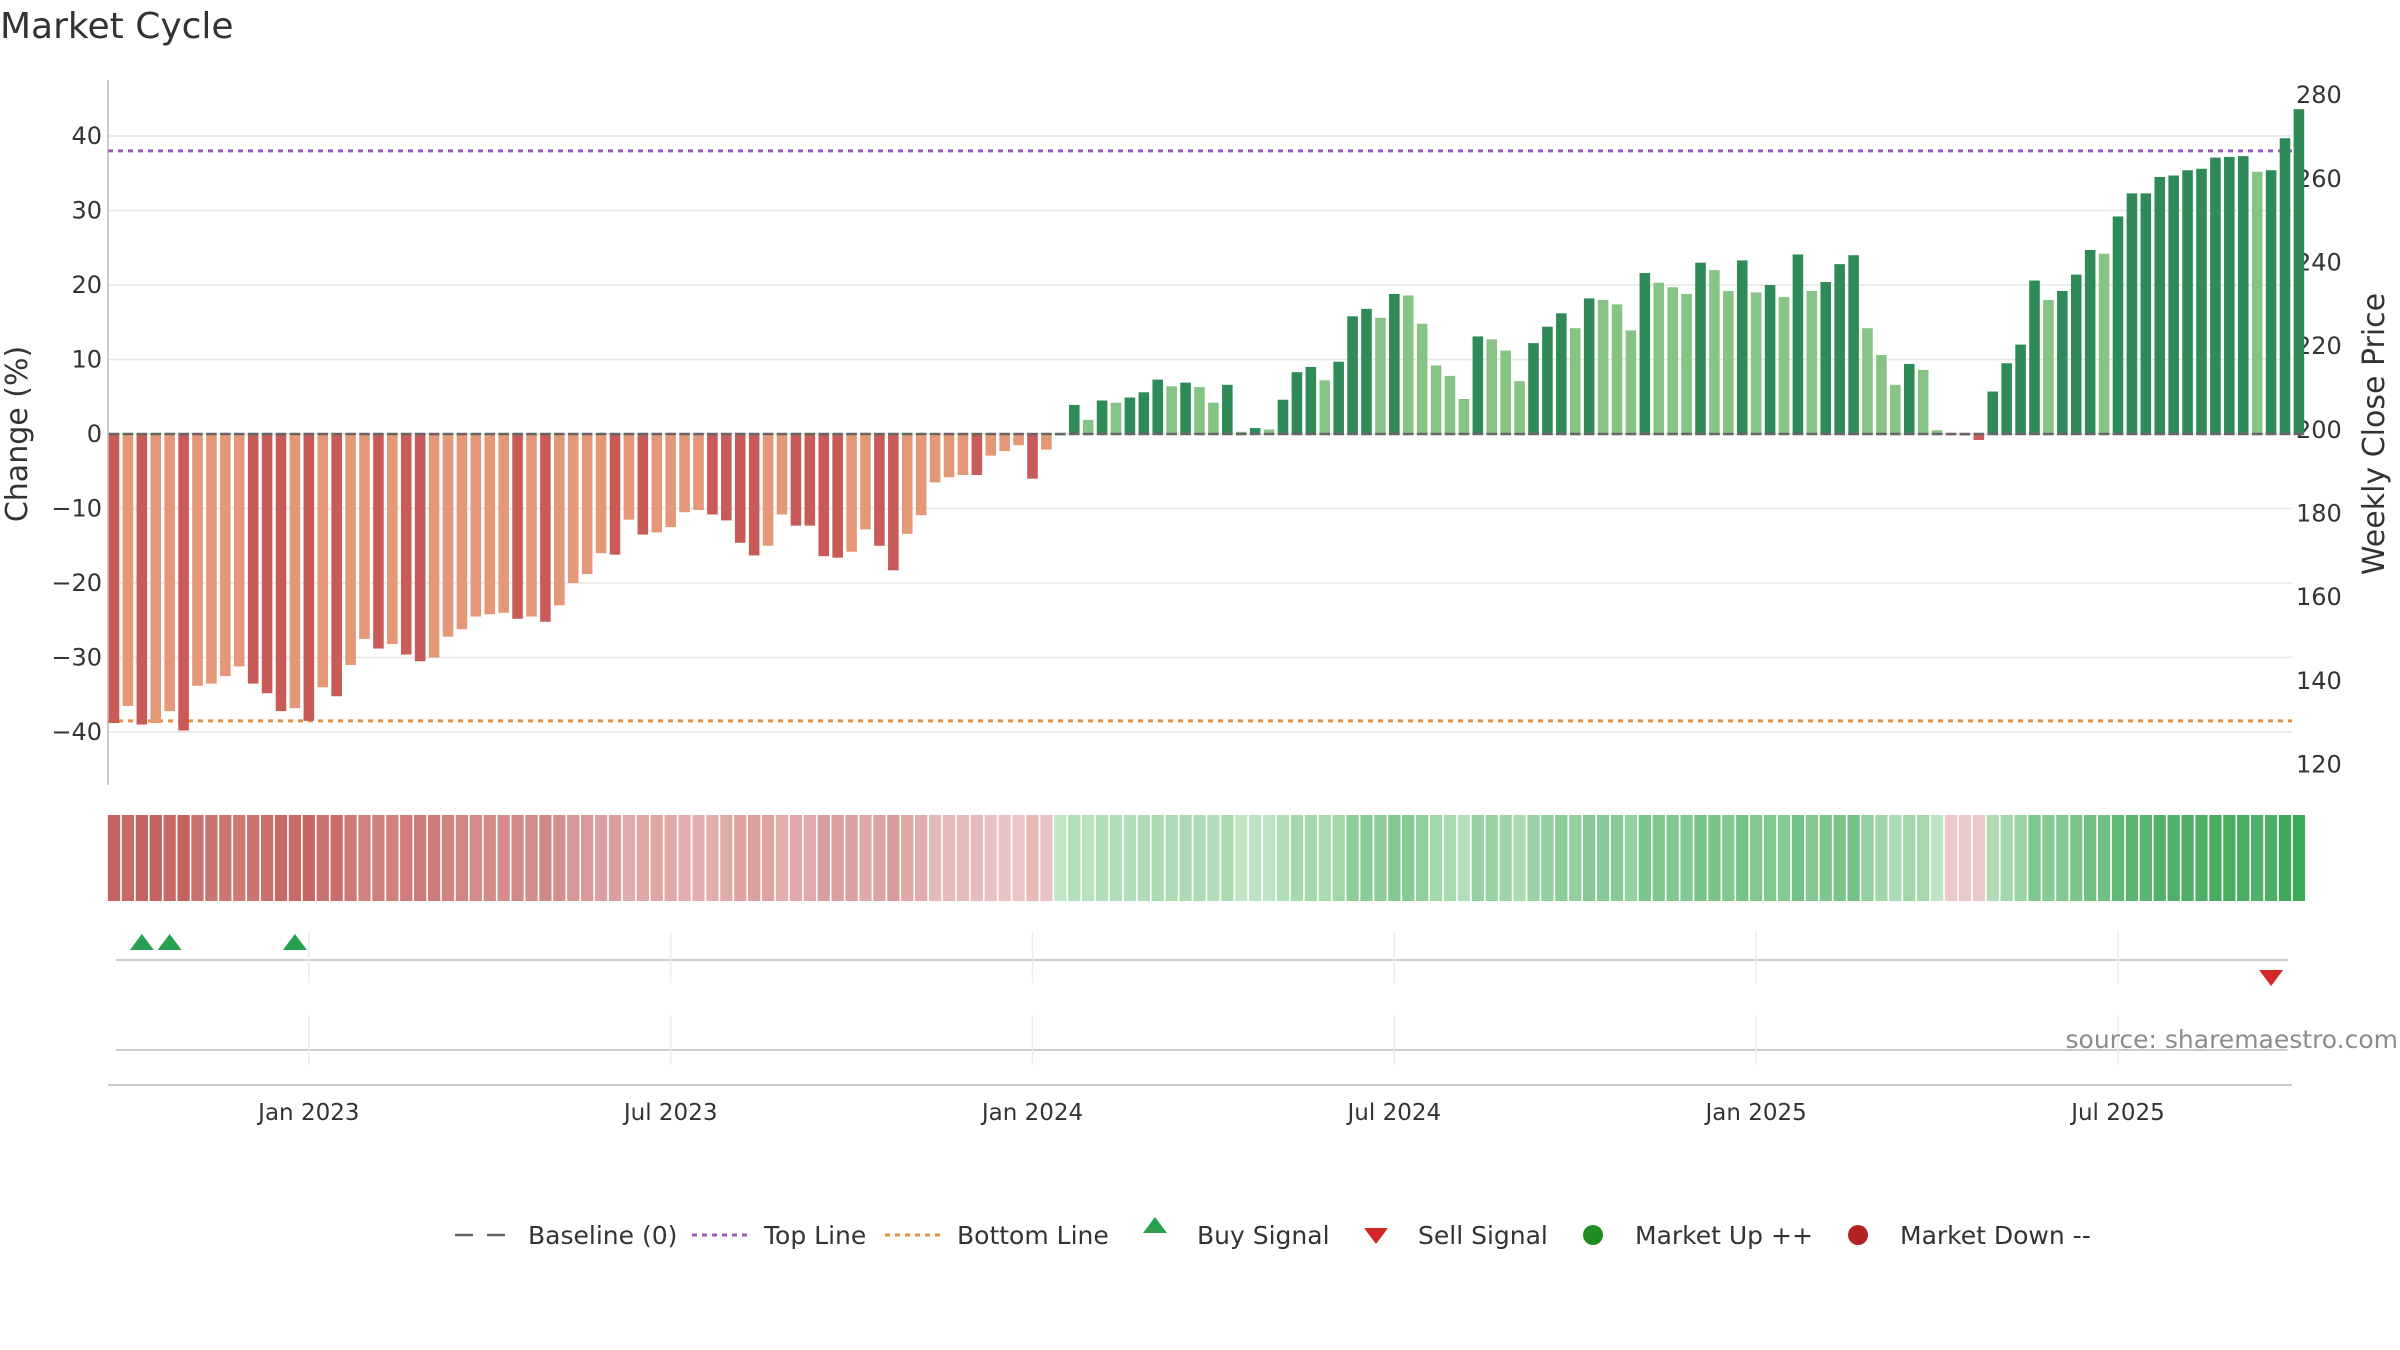 The width and height of the screenshot is (2400, 1350). Describe the element at coordinates (670, 1113) in the screenshot. I see `x-tick-label: Jul 2023` at that location.